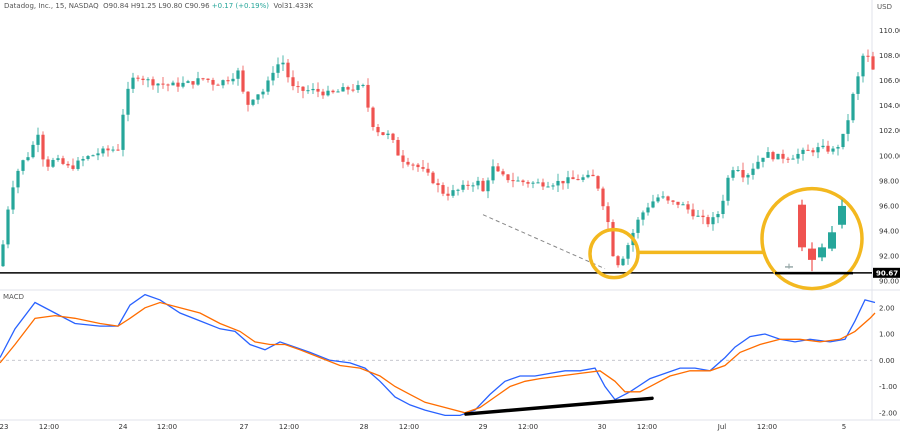  Describe the element at coordinates (889, 131) in the screenshot. I see `price-tick-label: 102.00` at that location.